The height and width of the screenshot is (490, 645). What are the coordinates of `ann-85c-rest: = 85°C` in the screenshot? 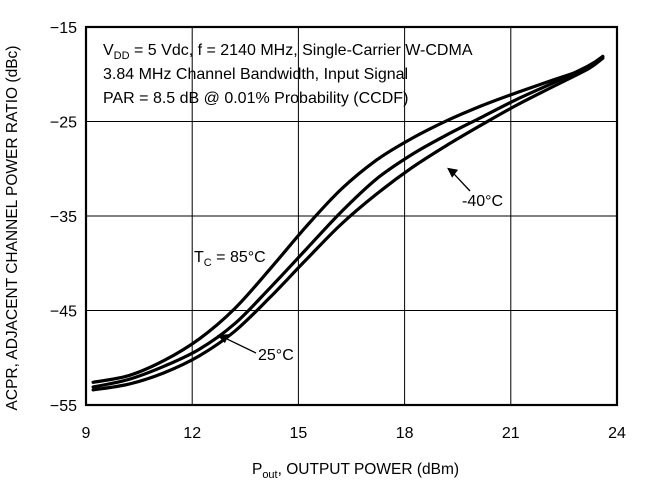 It's located at (239, 257).